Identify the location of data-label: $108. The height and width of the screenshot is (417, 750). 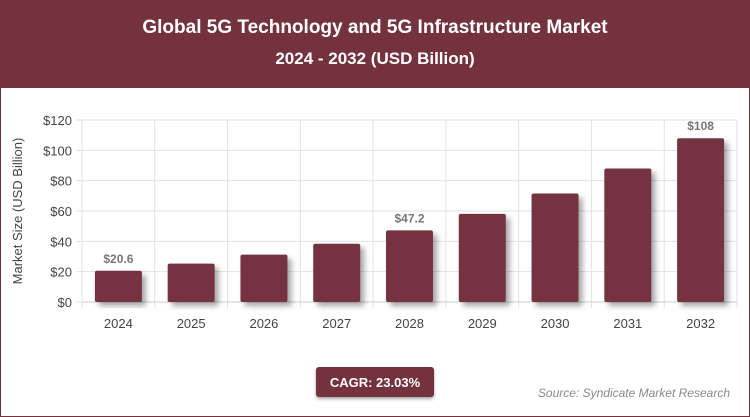
(700, 126).